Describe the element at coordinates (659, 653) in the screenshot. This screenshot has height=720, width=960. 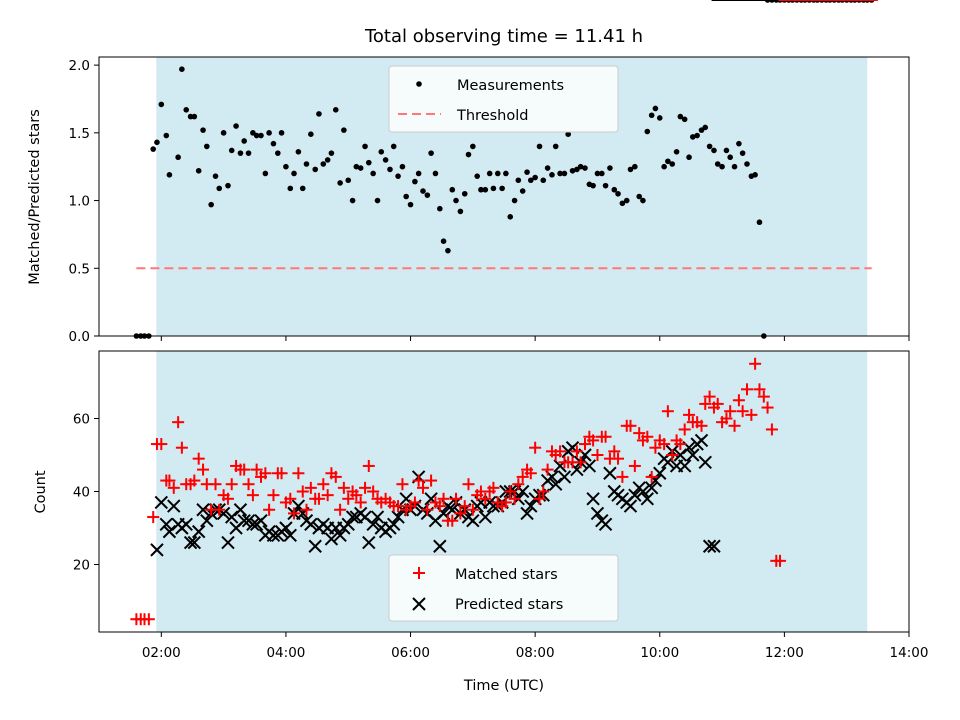
I see `x-tick-label: 10:00` at that location.